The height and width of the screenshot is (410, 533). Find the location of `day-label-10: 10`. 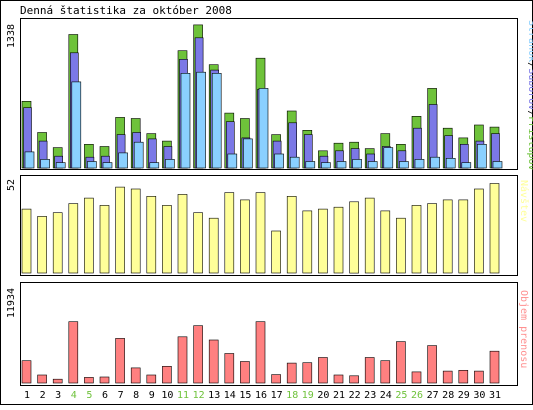

day-label-10: 10 is located at coordinates (167, 395).